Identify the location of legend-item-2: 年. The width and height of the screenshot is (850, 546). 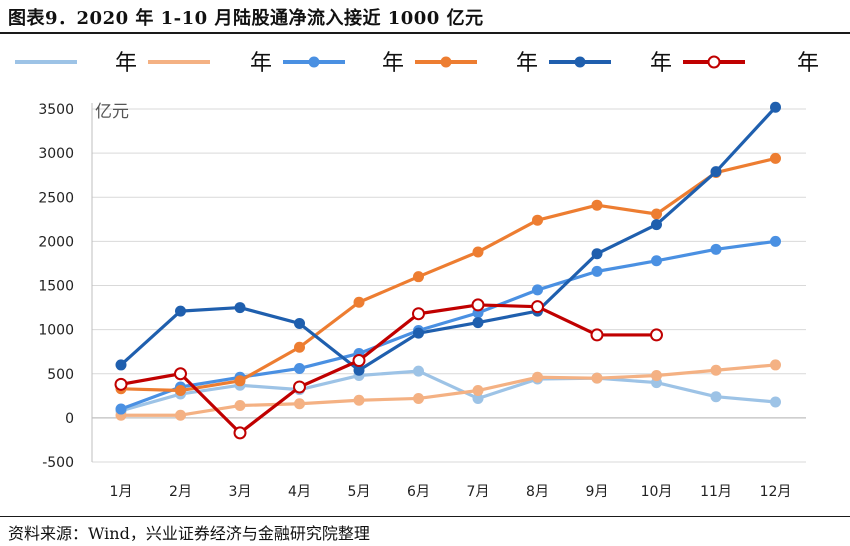
(162, 63).